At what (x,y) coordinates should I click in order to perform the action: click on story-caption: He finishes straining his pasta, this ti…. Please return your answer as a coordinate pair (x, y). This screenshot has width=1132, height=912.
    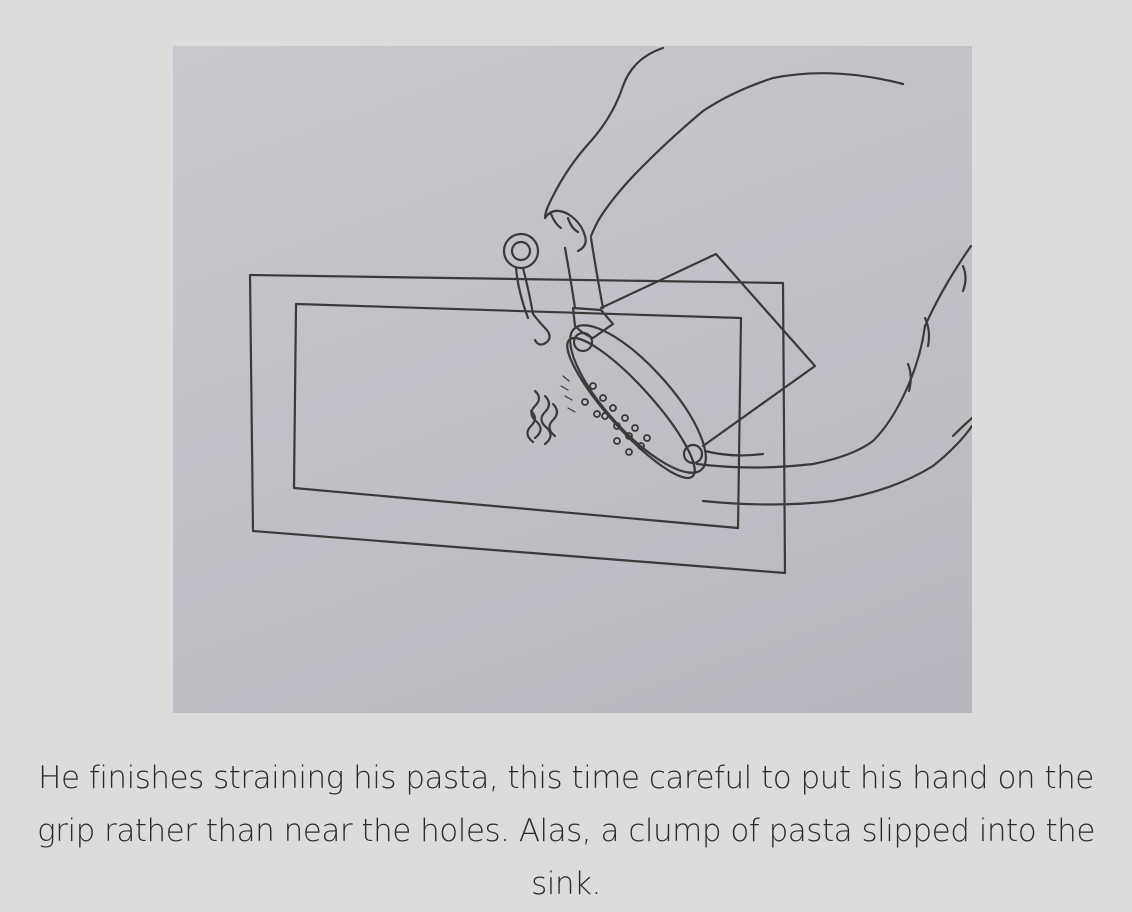
    Looking at the image, I should click on (566, 831).